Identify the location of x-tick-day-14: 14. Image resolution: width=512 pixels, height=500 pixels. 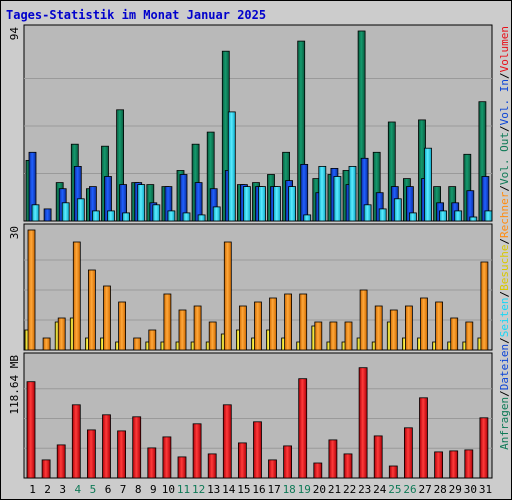
(229, 489).